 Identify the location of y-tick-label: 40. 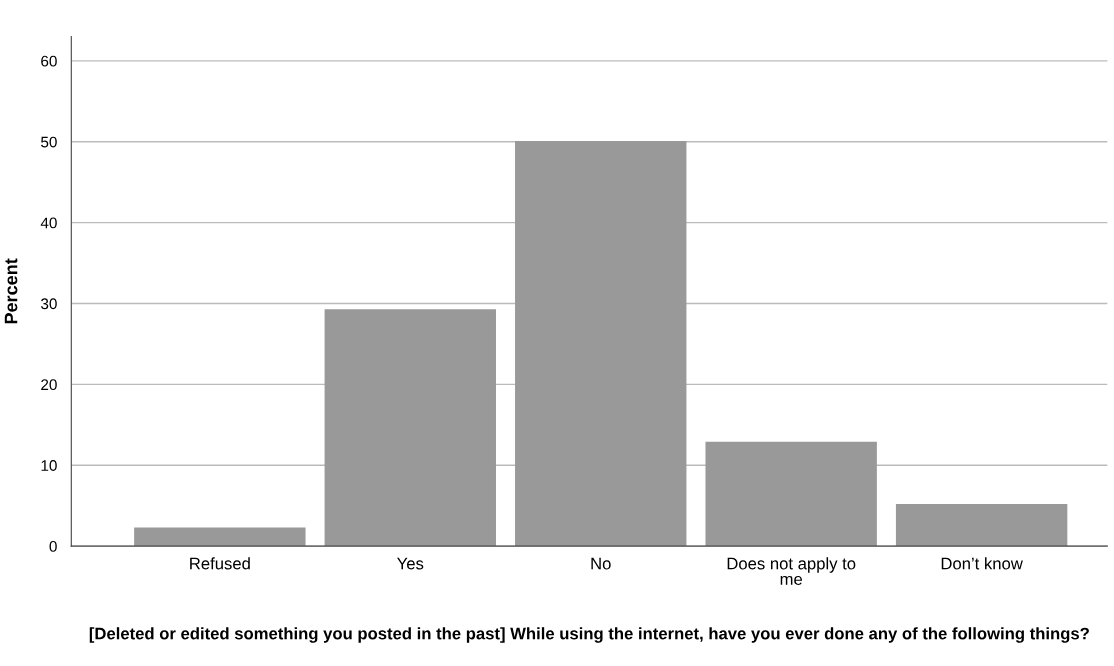
(48, 223).